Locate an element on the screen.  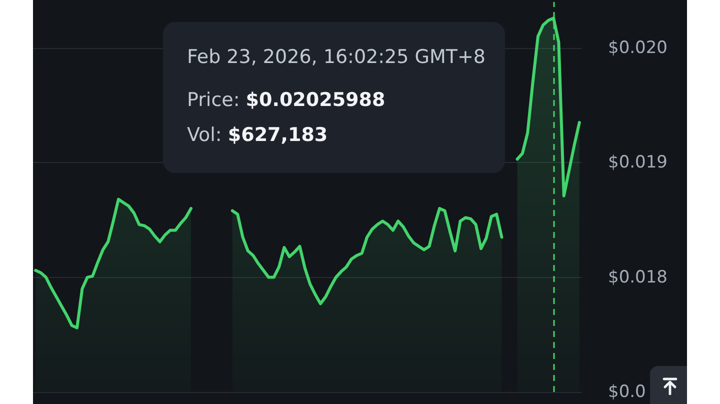
y-tick-label: $0.018 is located at coordinates (638, 277).